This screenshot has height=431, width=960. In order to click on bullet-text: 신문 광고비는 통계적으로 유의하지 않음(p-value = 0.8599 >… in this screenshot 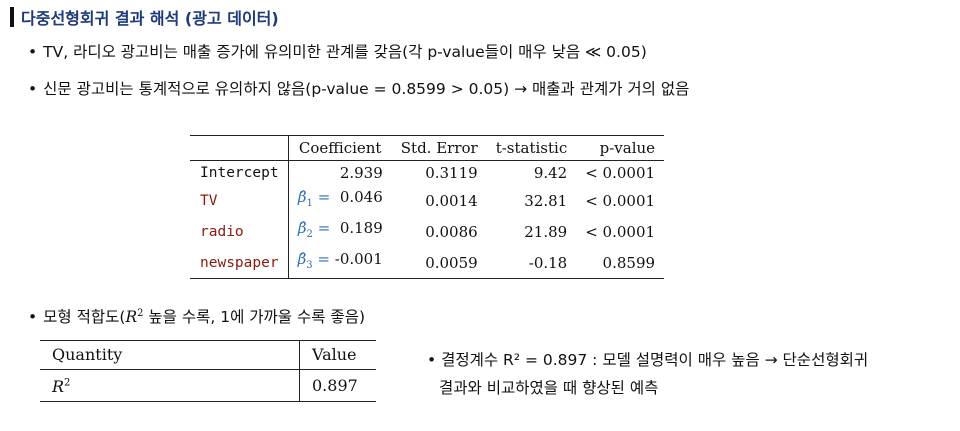, I will do `click(366, 89)`.